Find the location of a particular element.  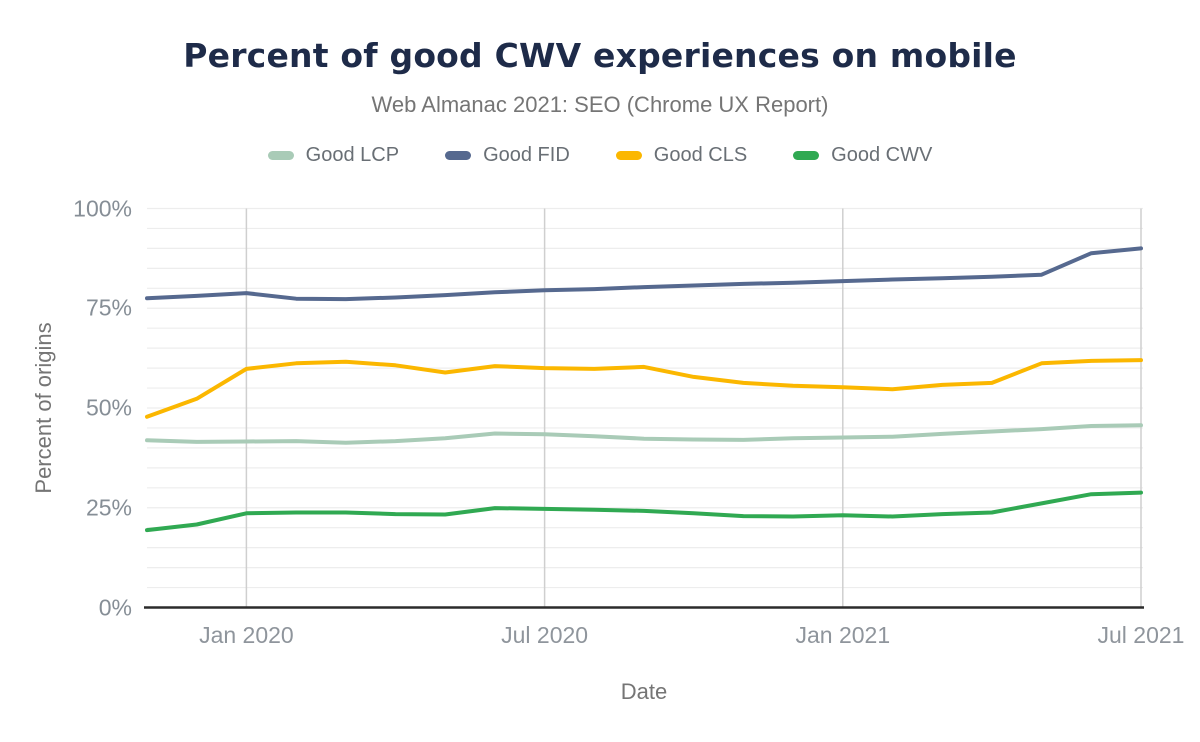

y-tick-label: 75% is located at coordinates (108, 307).